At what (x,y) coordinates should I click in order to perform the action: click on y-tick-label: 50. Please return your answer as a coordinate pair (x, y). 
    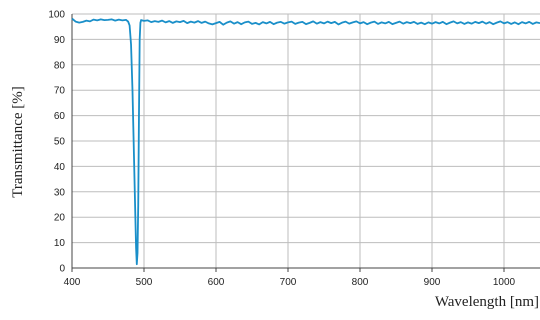
    Looking at the image, I should click on (60, 142).